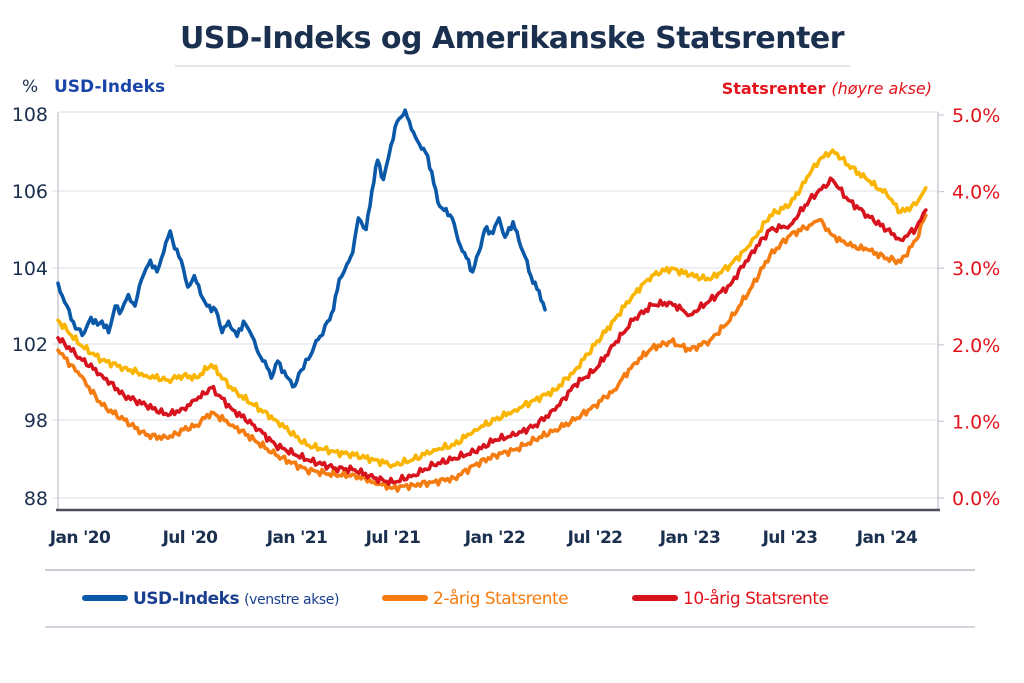 The width and height of the screenshot is (1024, 683). Describe the element at coordinates (30, 269) in the screenshot. I see `left-tick-label: 104` at that location.